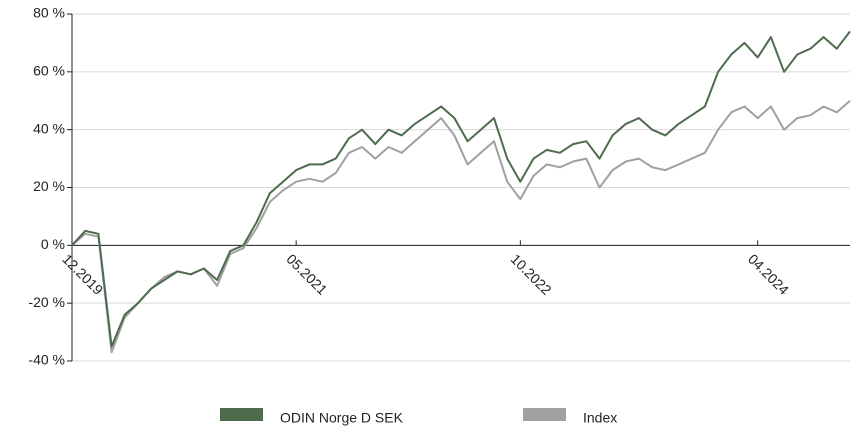  I want to click on y-tick-label: 80 %, so click(49, 13).